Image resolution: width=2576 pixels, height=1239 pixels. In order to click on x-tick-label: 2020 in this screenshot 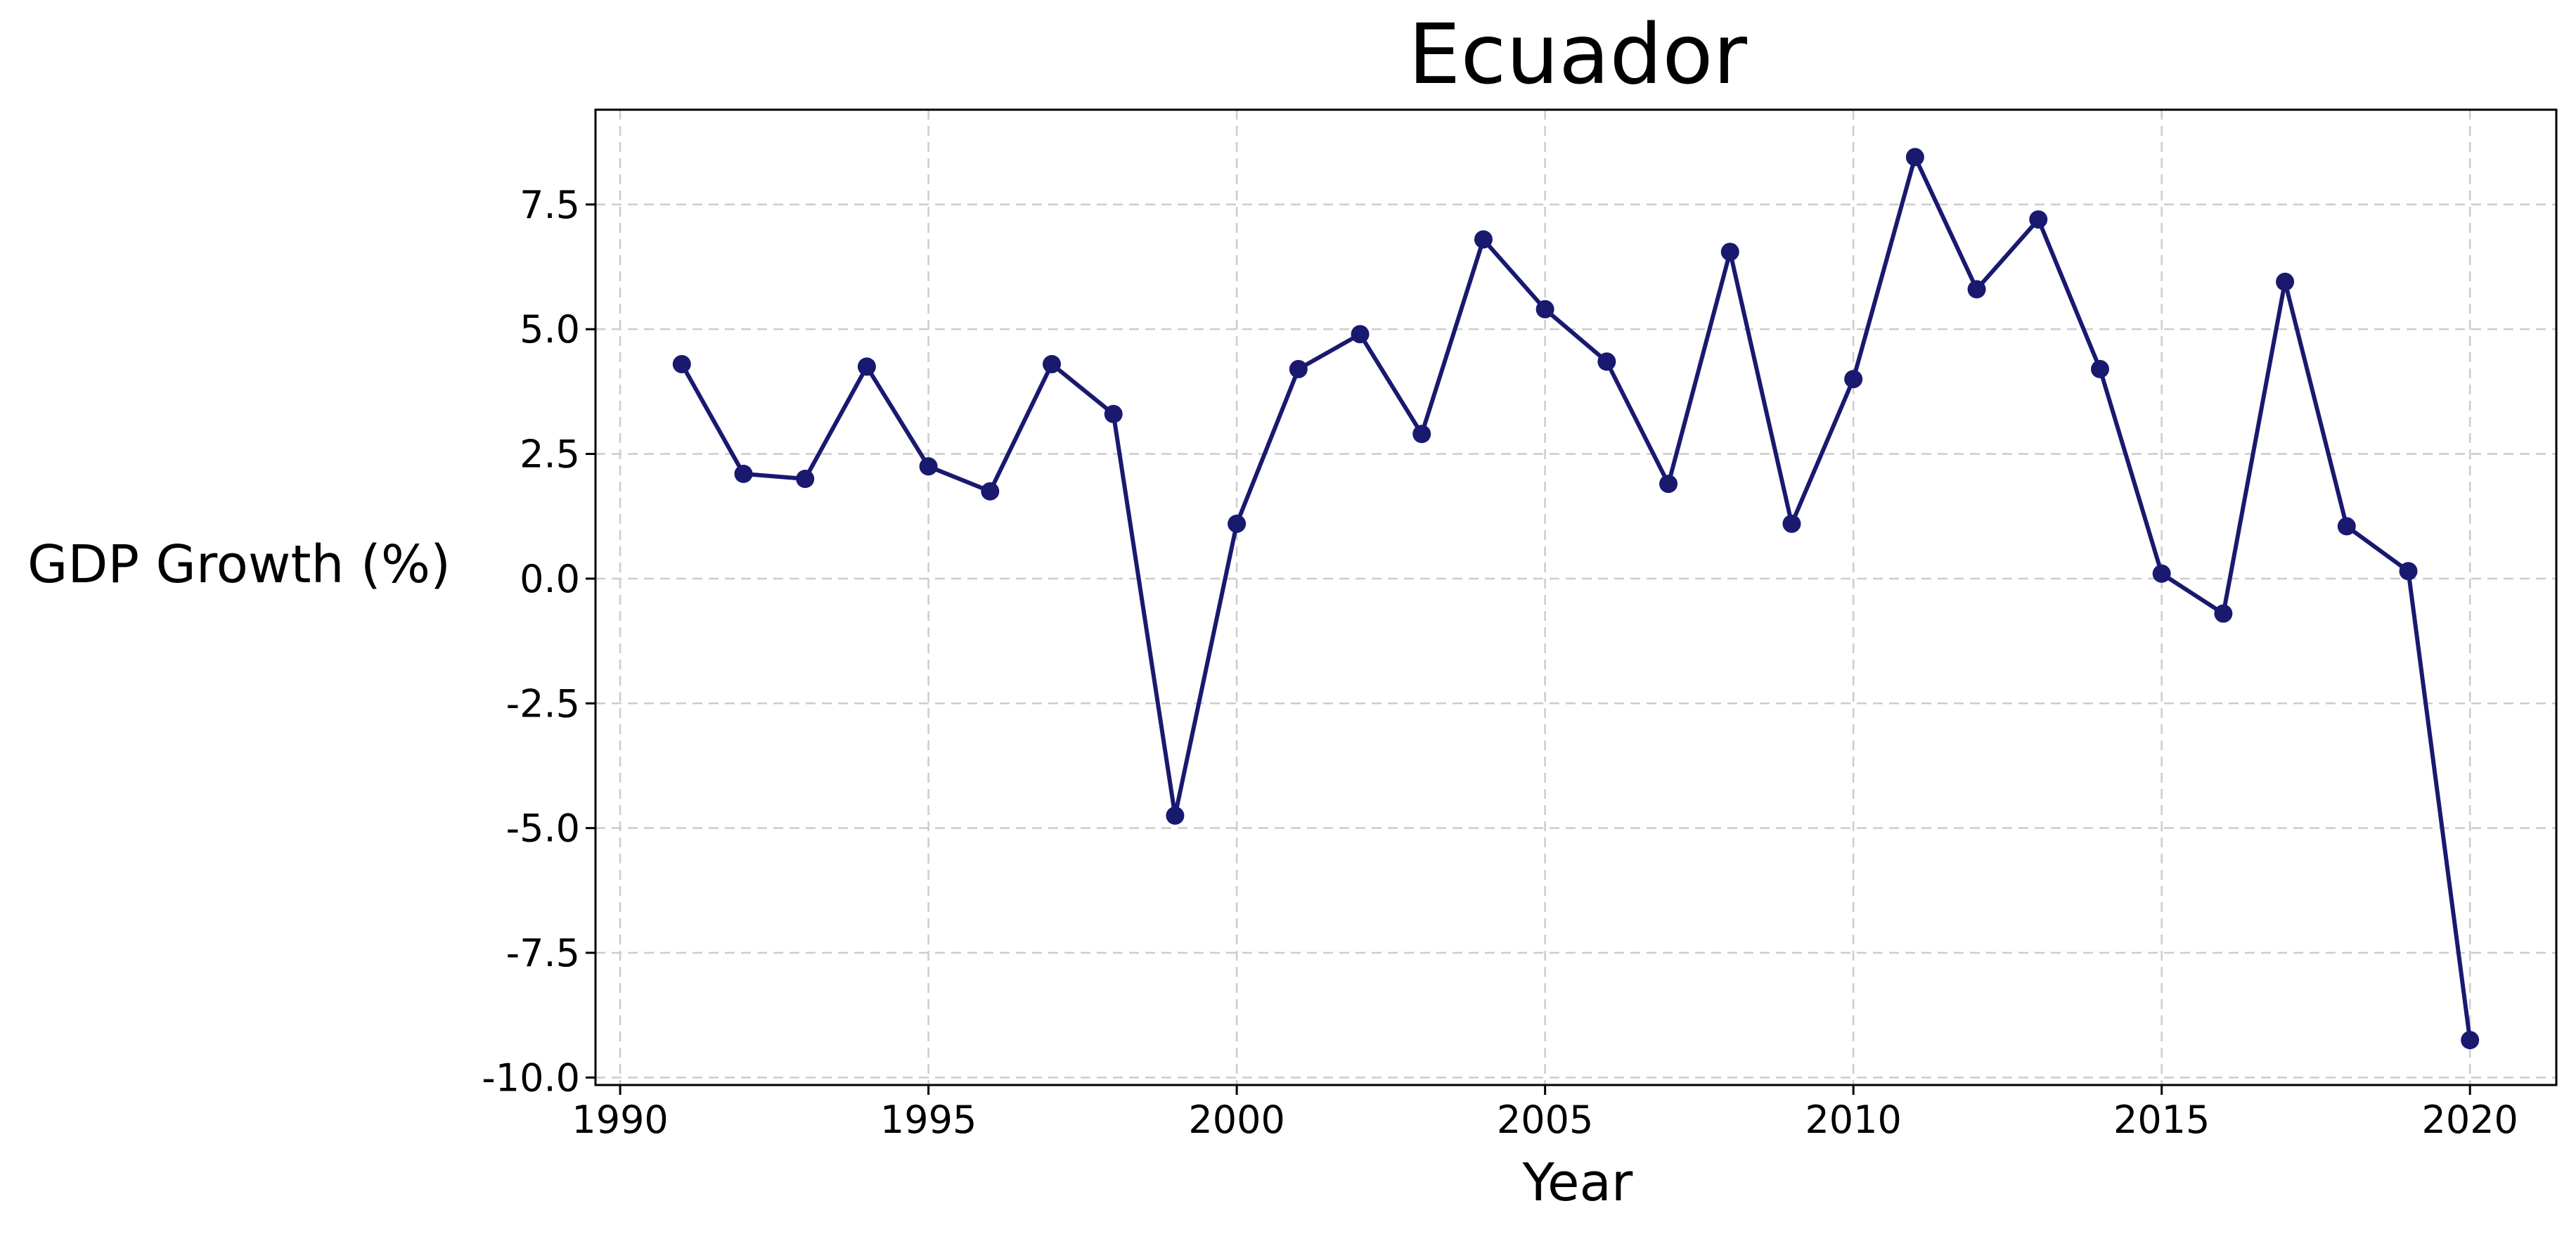, I will do `click(2469, 1120)`.